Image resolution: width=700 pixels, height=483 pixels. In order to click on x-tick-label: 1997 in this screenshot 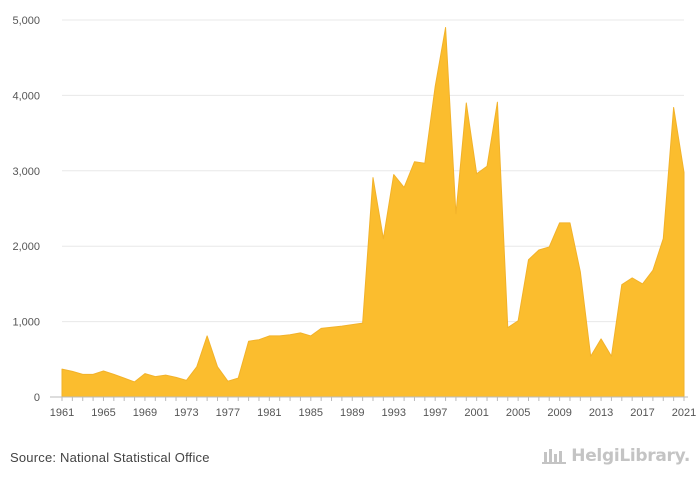, I will do `click(435, 413)`.